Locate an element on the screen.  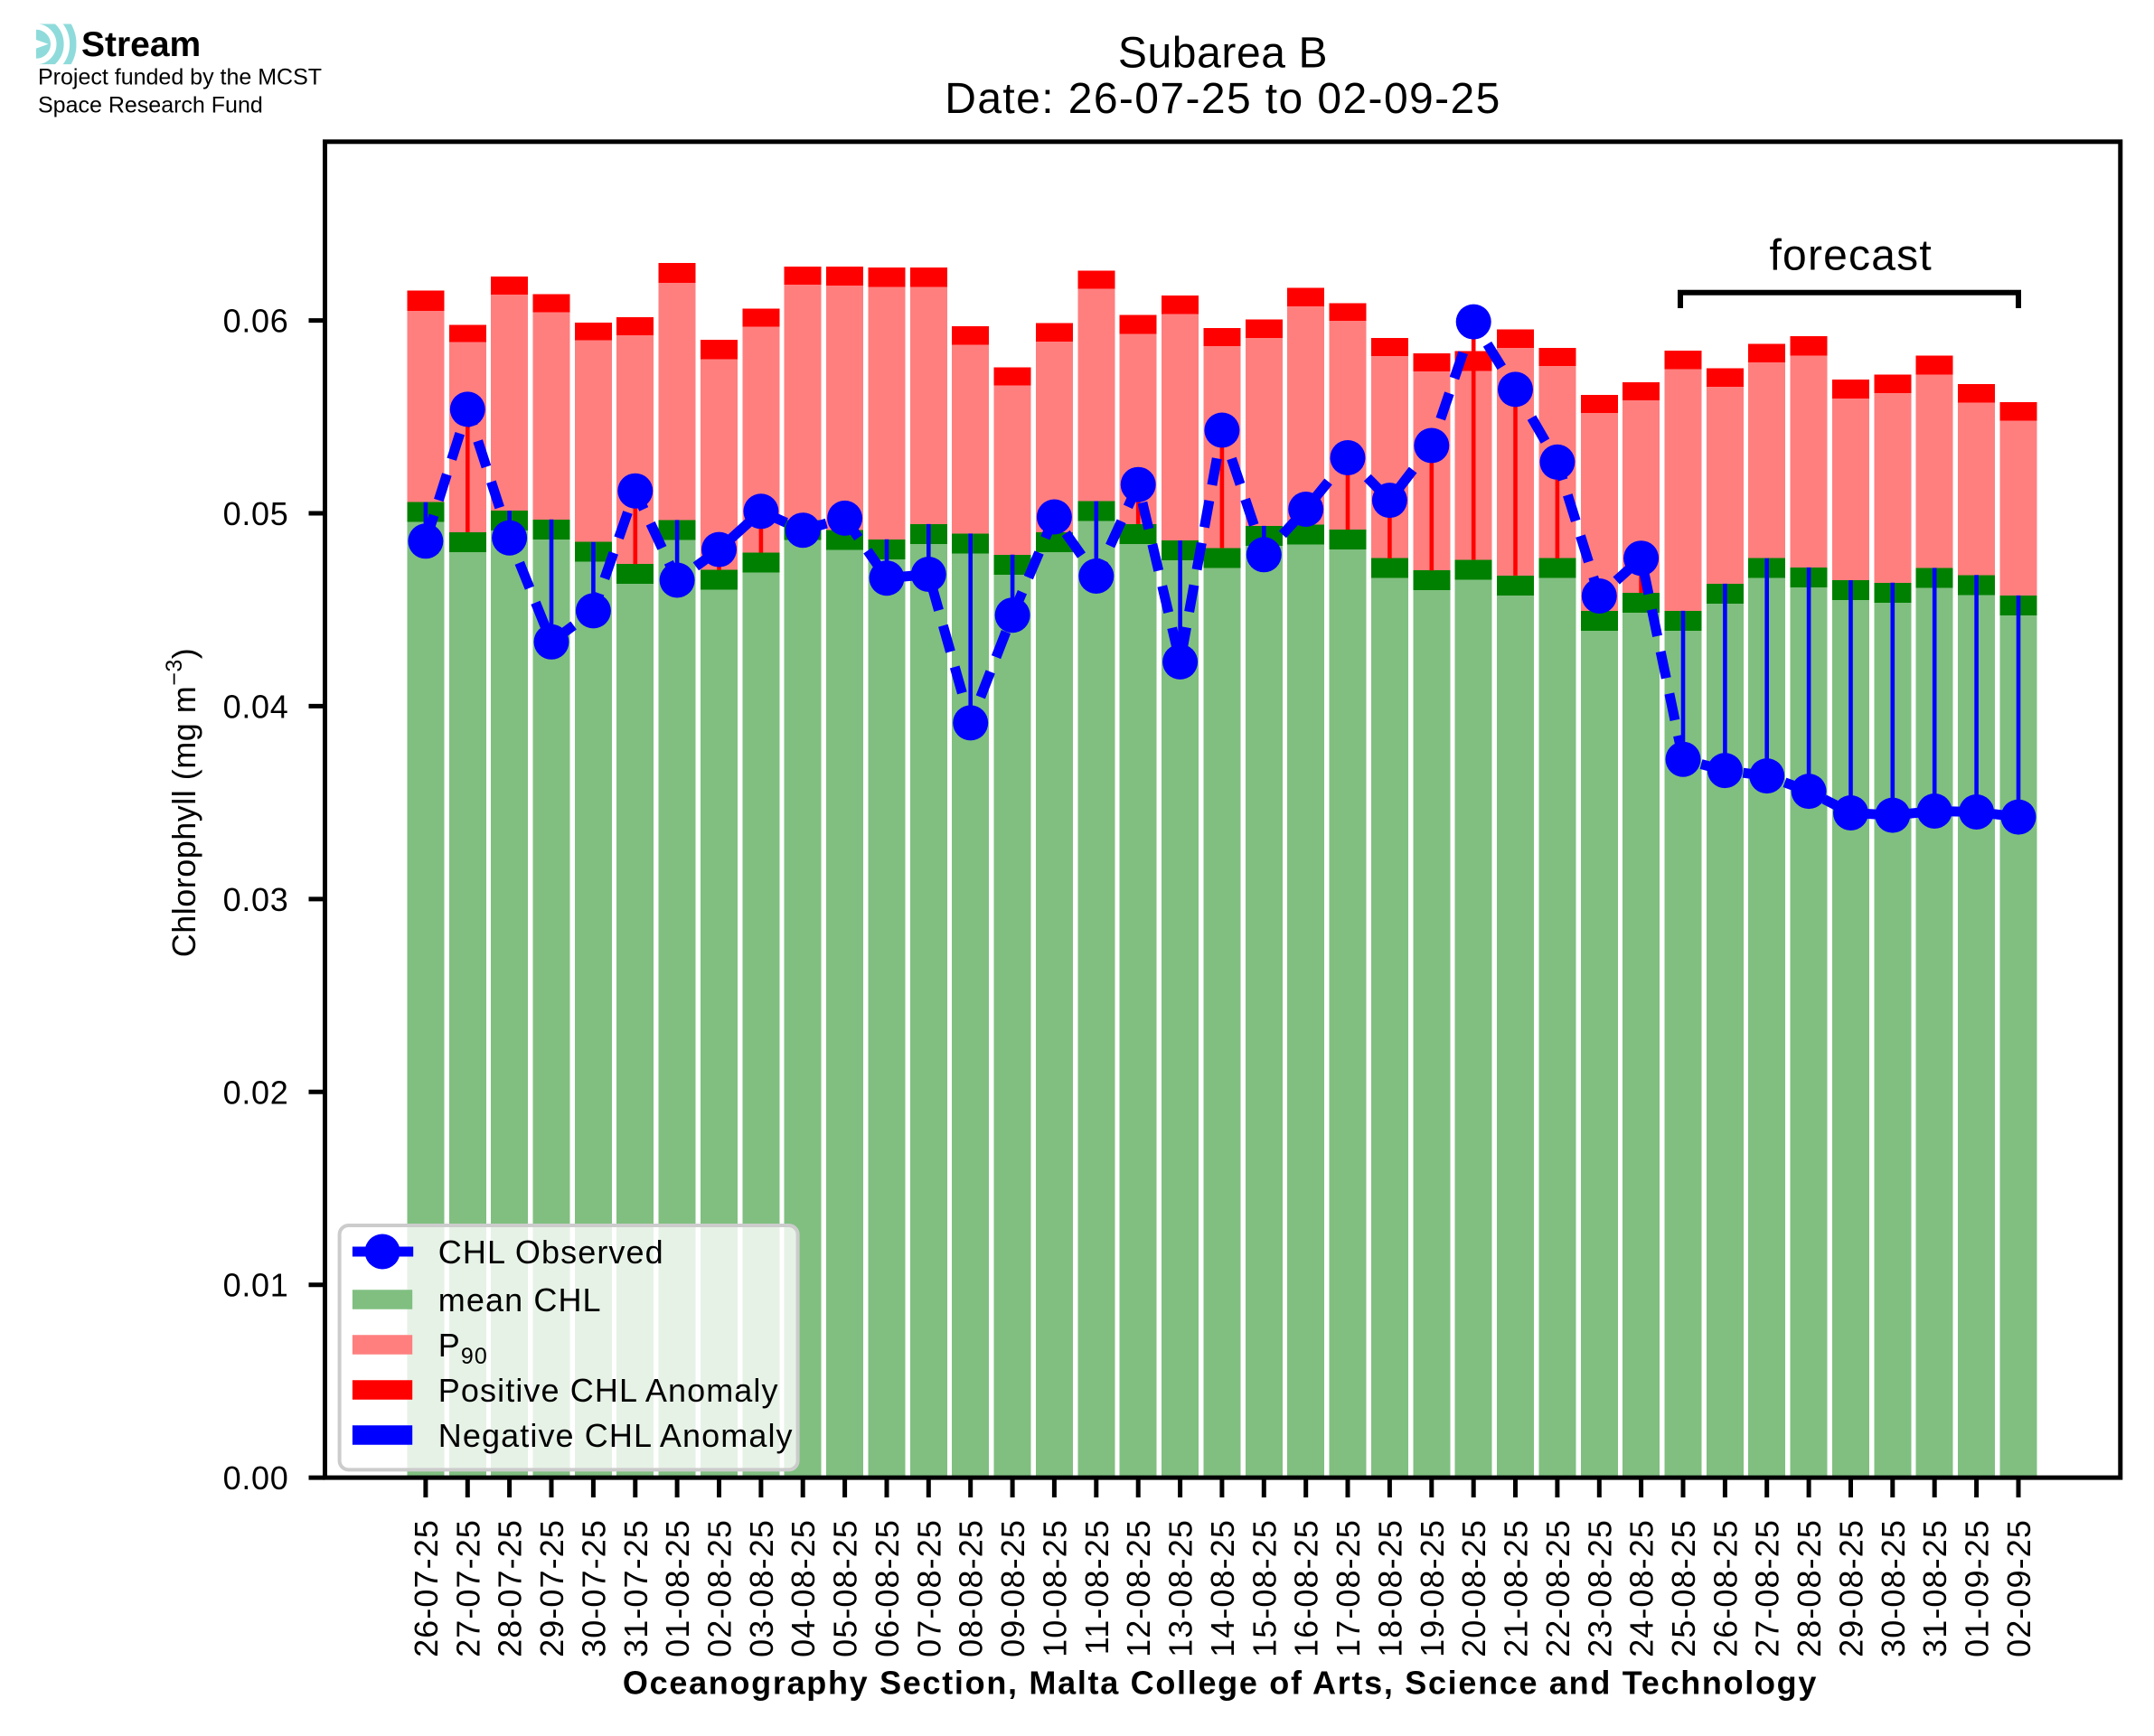
svg-text: 07-08-25 is located at coordinates (928, 1588).